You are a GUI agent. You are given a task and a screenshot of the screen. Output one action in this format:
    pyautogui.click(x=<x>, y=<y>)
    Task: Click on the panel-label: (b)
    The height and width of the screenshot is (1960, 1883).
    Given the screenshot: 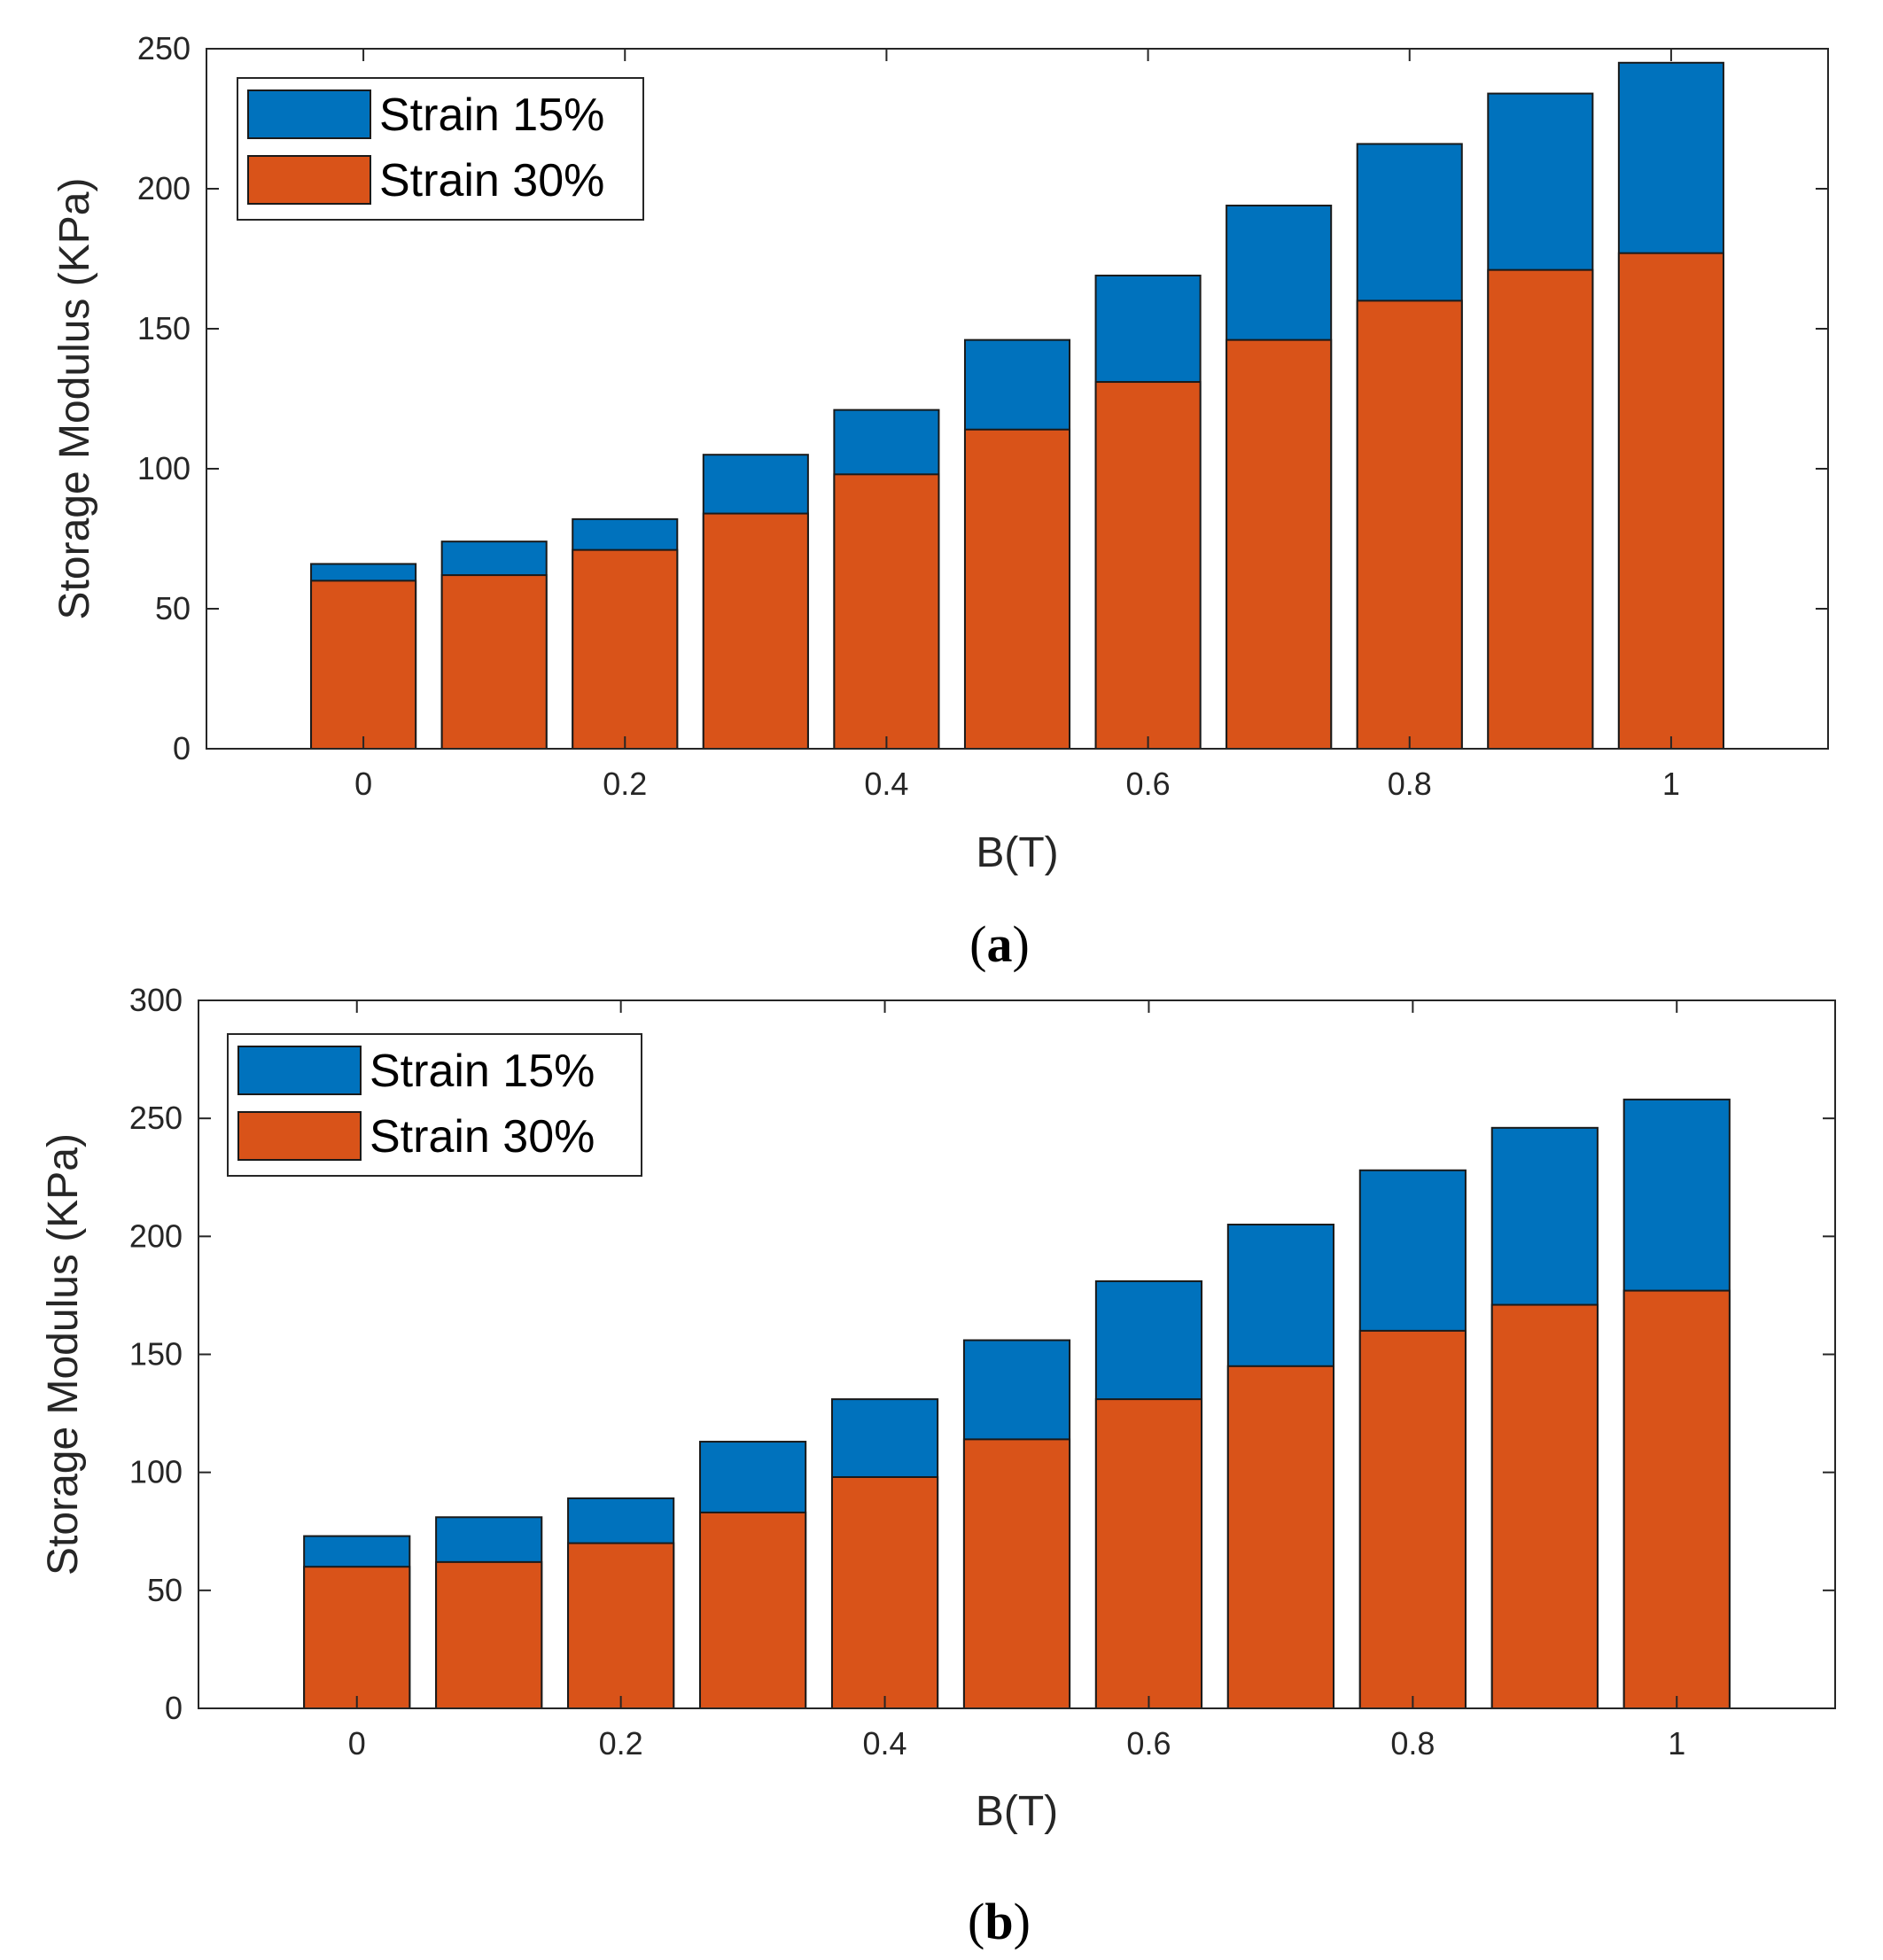 What is the action you would take?
    pyautogui.click(x=999, y=1921)
    